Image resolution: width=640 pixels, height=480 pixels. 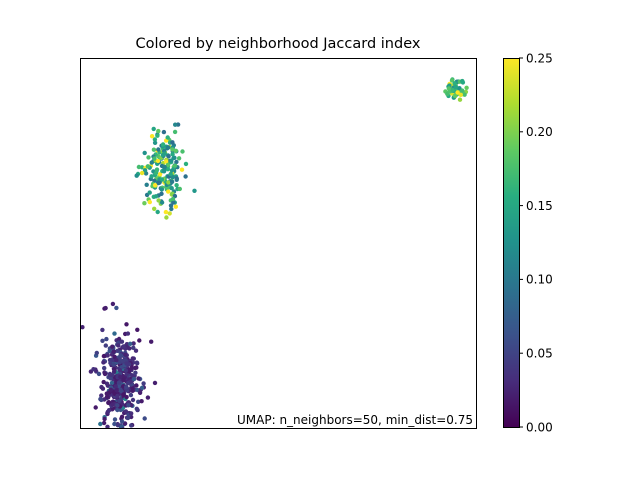 What do you see at coordinates (539, 354) in the screenshot?
I see `colorbar-tick-label: 0.05` at bounding box center [539, 354].